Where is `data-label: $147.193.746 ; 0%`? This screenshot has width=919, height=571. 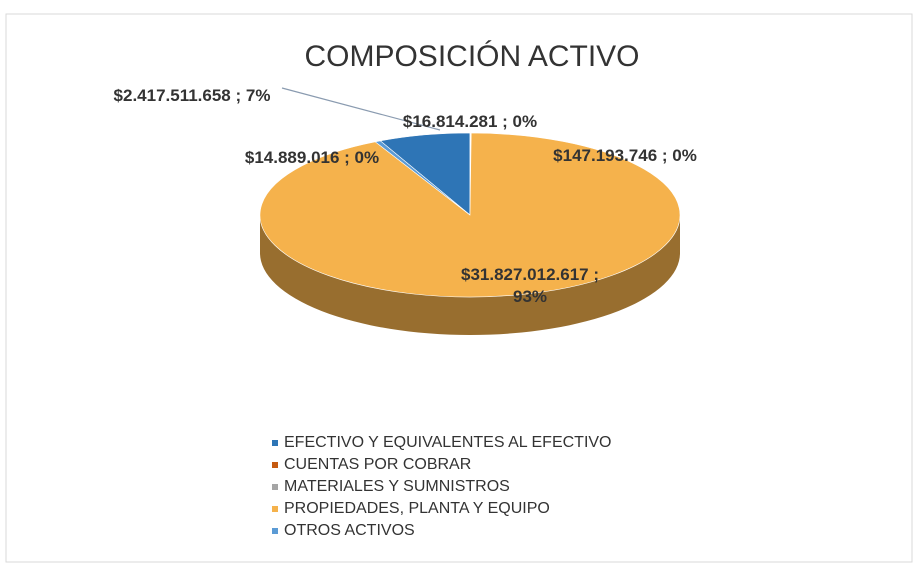 data-label: $147.193.746 ; 0% is located at coordinates (625, 155).